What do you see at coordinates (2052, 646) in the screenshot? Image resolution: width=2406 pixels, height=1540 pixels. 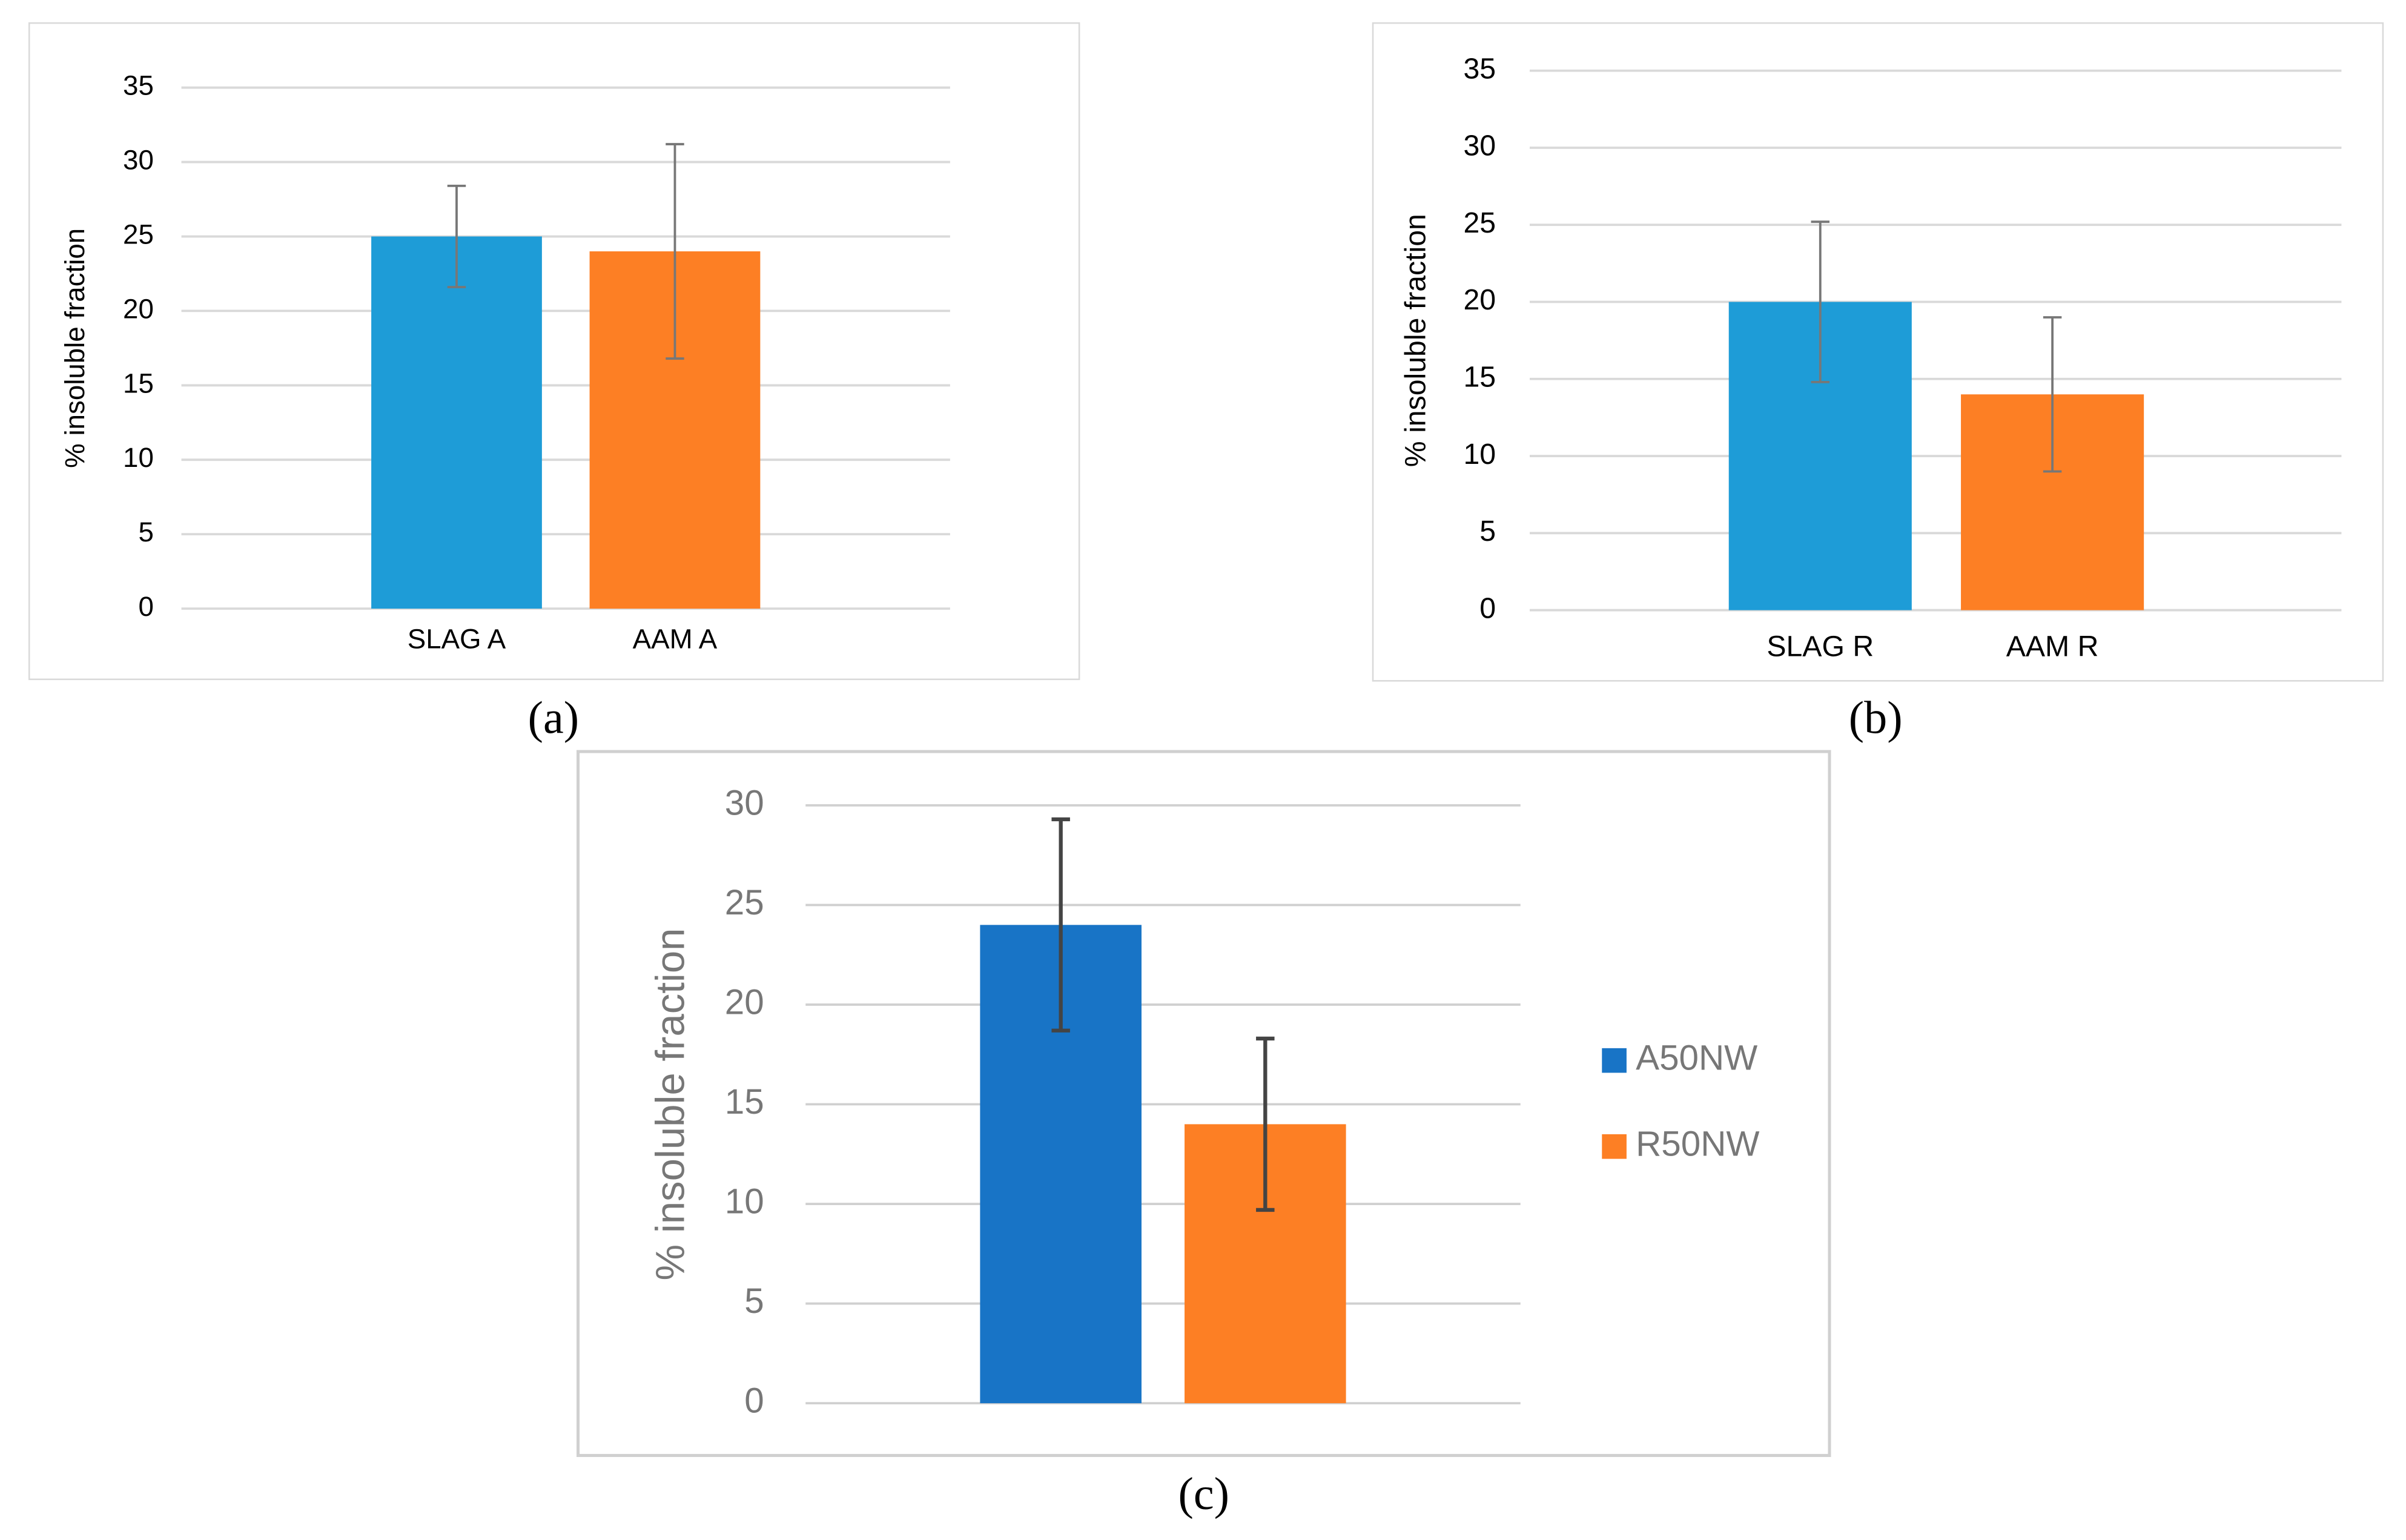 I see `x-tick-label: AAM R` at bounding box center [2052, 646].